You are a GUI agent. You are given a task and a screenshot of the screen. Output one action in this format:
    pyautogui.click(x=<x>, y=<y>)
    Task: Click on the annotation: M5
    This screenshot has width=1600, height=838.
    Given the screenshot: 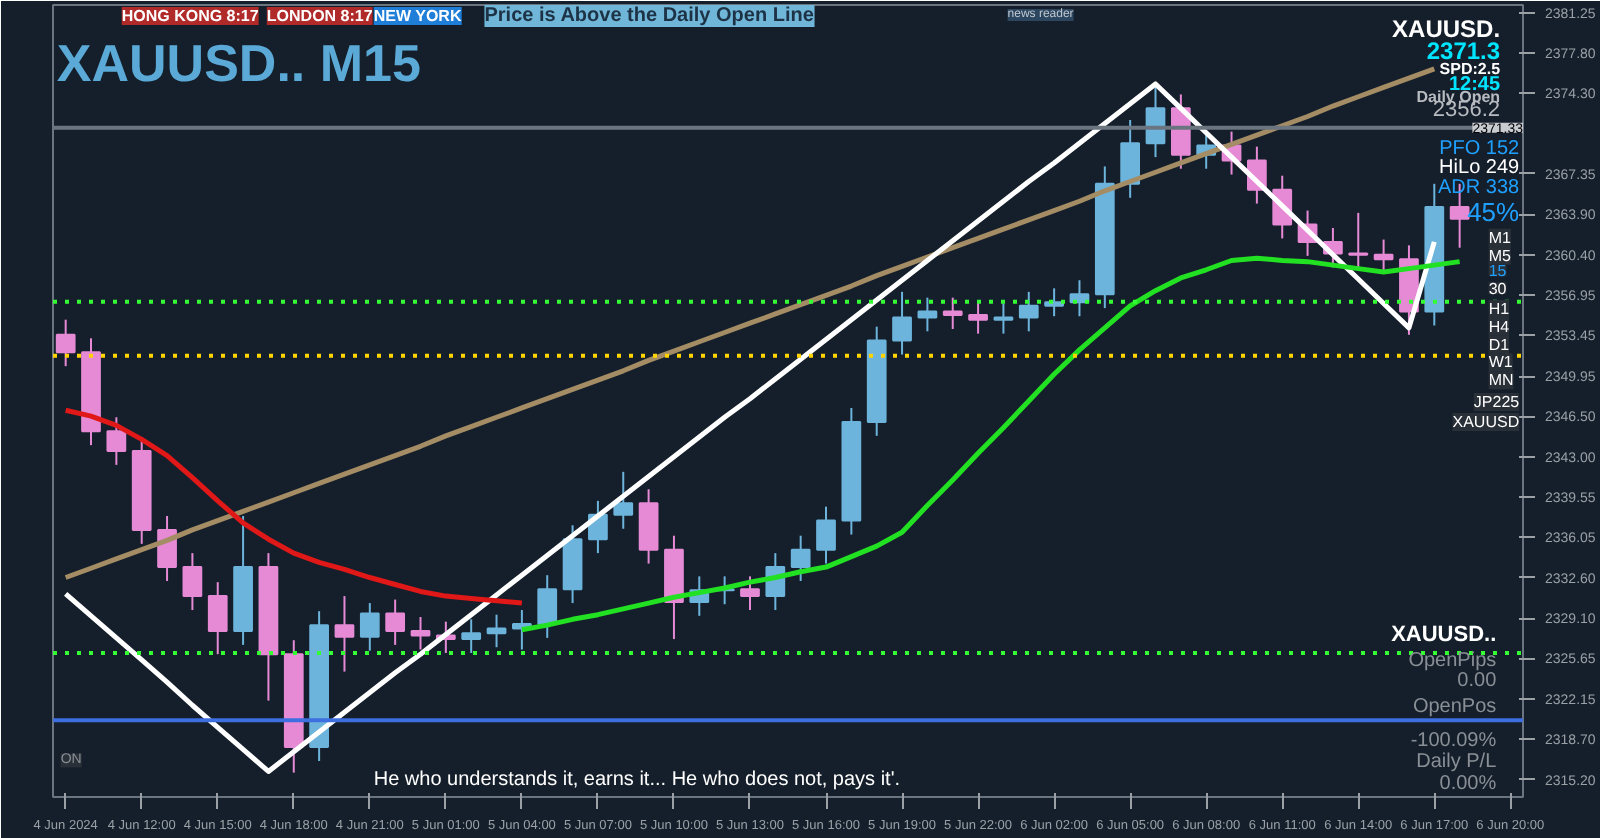 What is the action you would take?
    pyautogui.click(x=1500, y=255)
    